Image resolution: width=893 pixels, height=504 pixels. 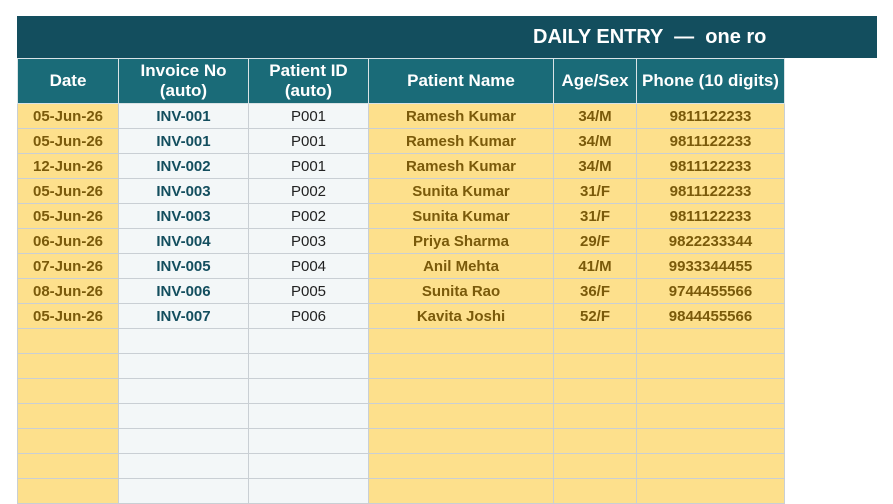 What do you see at coordinates (308, 266) in the screenshot?
I see `cell-patient-id: P004` at bounding box center [308, 266].